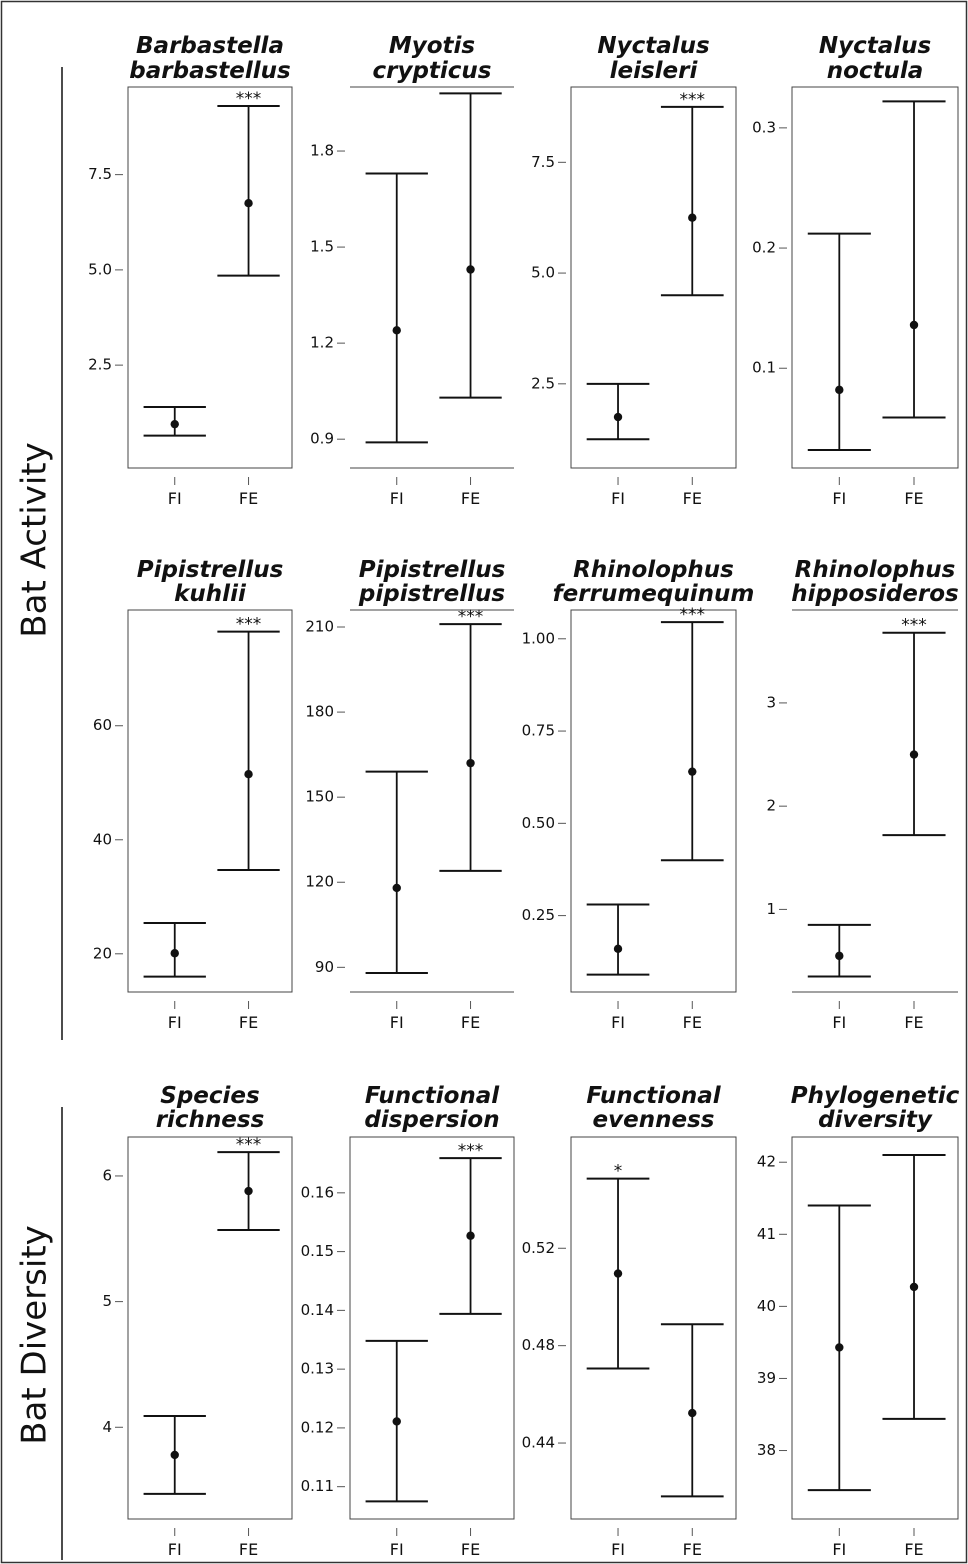 The image size is (968, 1564). Describe the element at coordinates (771, 909) in the screenshot. I see `y-tick-label: 1` at that location.